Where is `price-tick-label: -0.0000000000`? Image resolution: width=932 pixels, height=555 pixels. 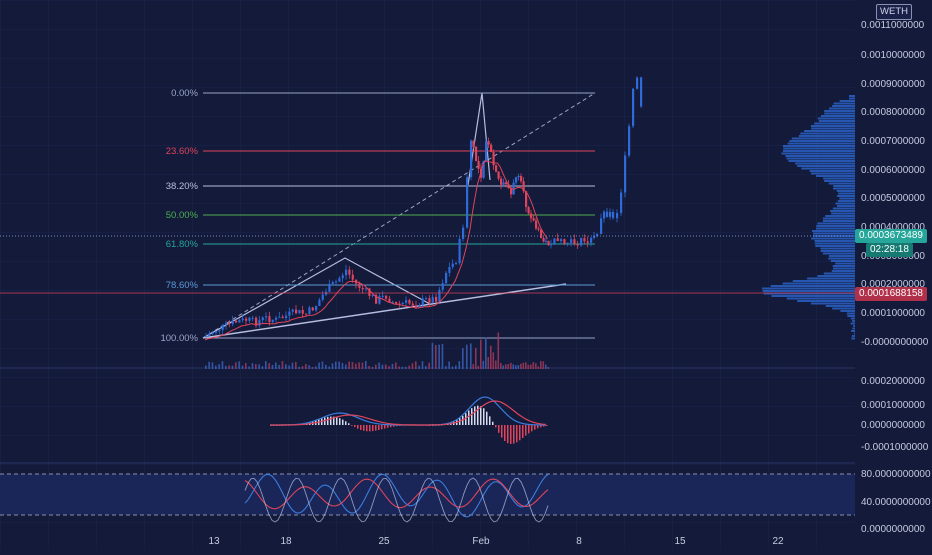 price-tick-label: -0.0000000000 is located at coordinates (895, 342).